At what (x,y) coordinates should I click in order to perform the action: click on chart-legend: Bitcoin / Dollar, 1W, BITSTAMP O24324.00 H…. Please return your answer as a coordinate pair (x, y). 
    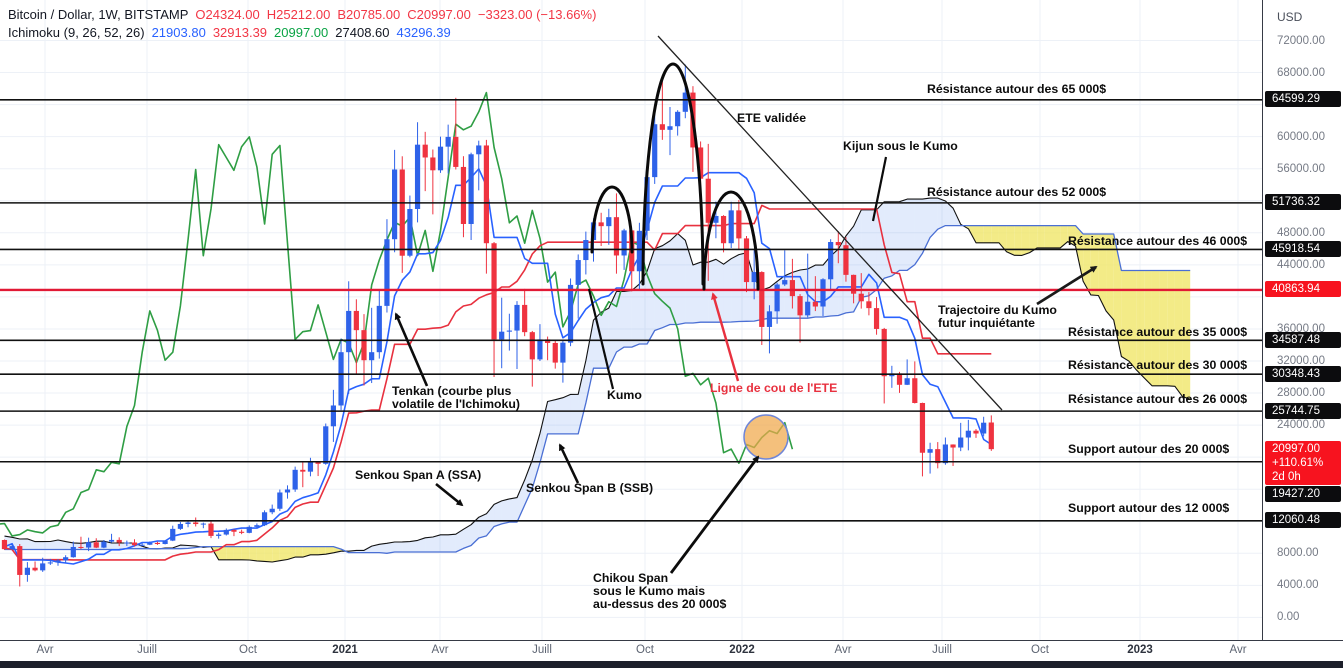
    Looking at the image, I should click on (305, 24).